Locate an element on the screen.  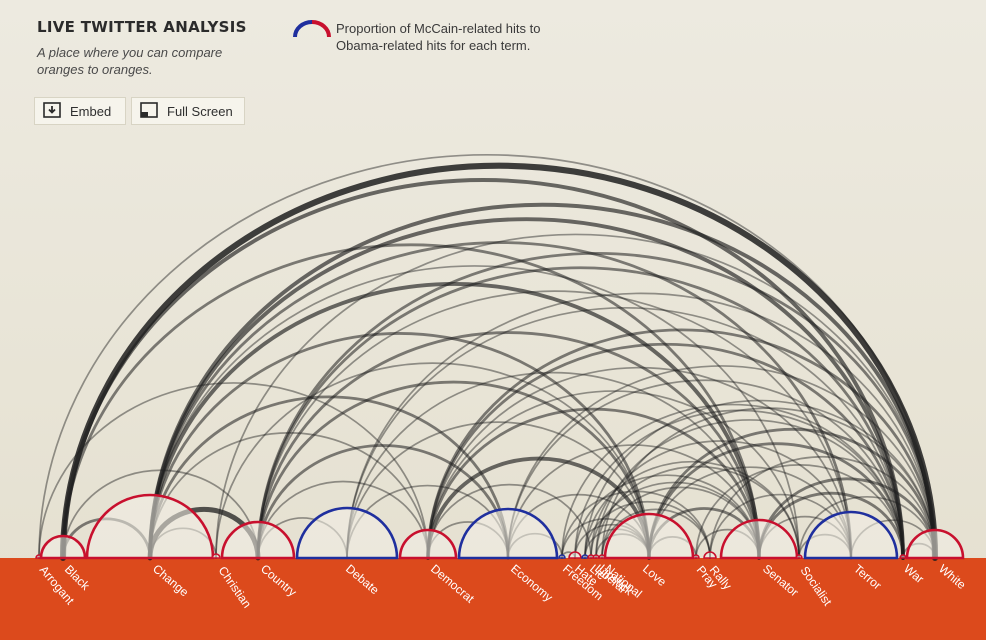
link-arc-democrat-terror is located at coordinates (639, 462).